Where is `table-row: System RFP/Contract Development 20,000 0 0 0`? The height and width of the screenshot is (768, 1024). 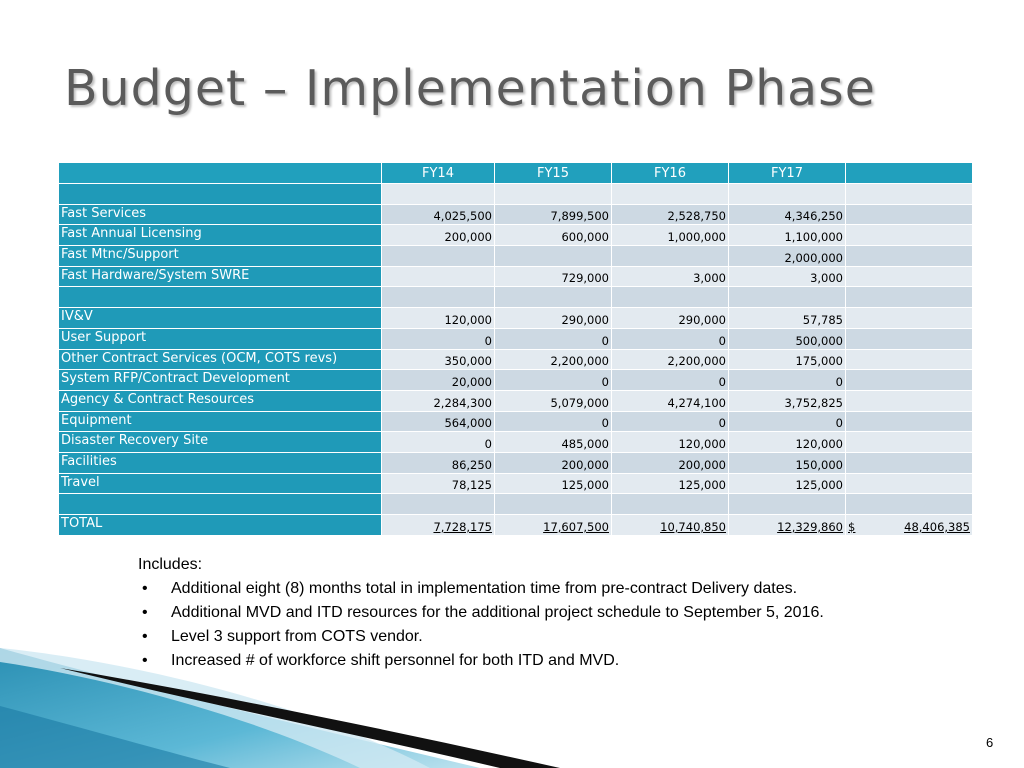 table-row: System RFP/Contract Development 20,000 0 0 0 is located at coordinates (515, 380).